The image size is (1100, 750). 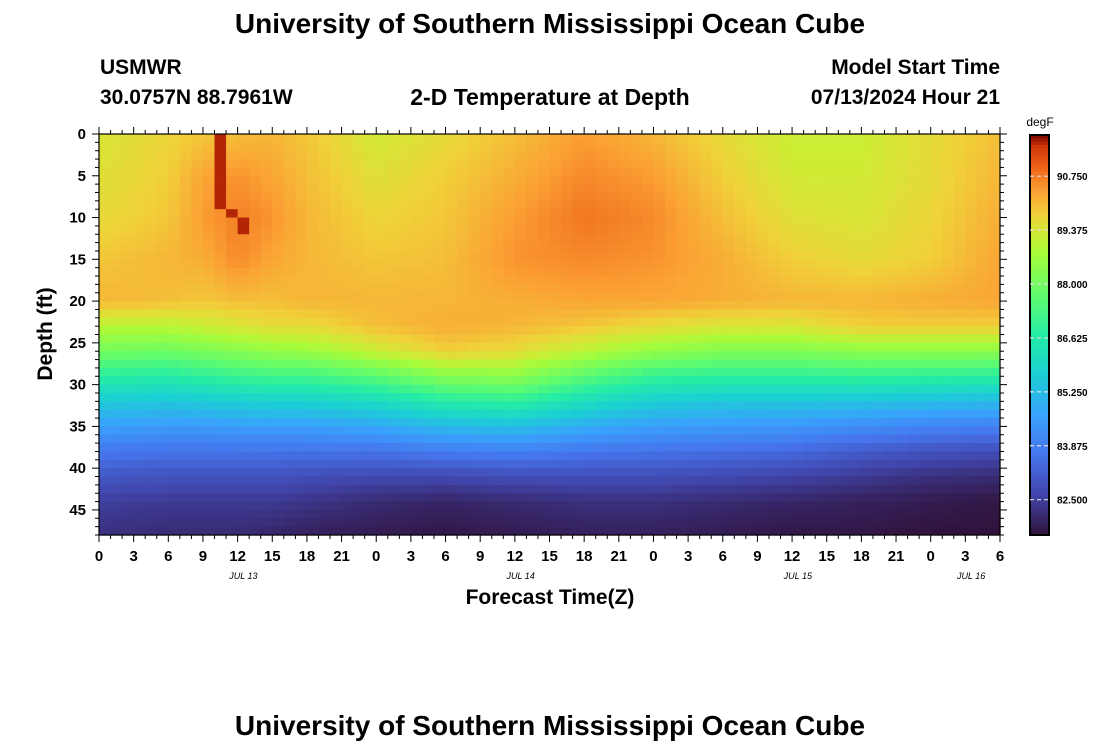 I want to click on station-id: USMWR, so click(x=141, y=67).